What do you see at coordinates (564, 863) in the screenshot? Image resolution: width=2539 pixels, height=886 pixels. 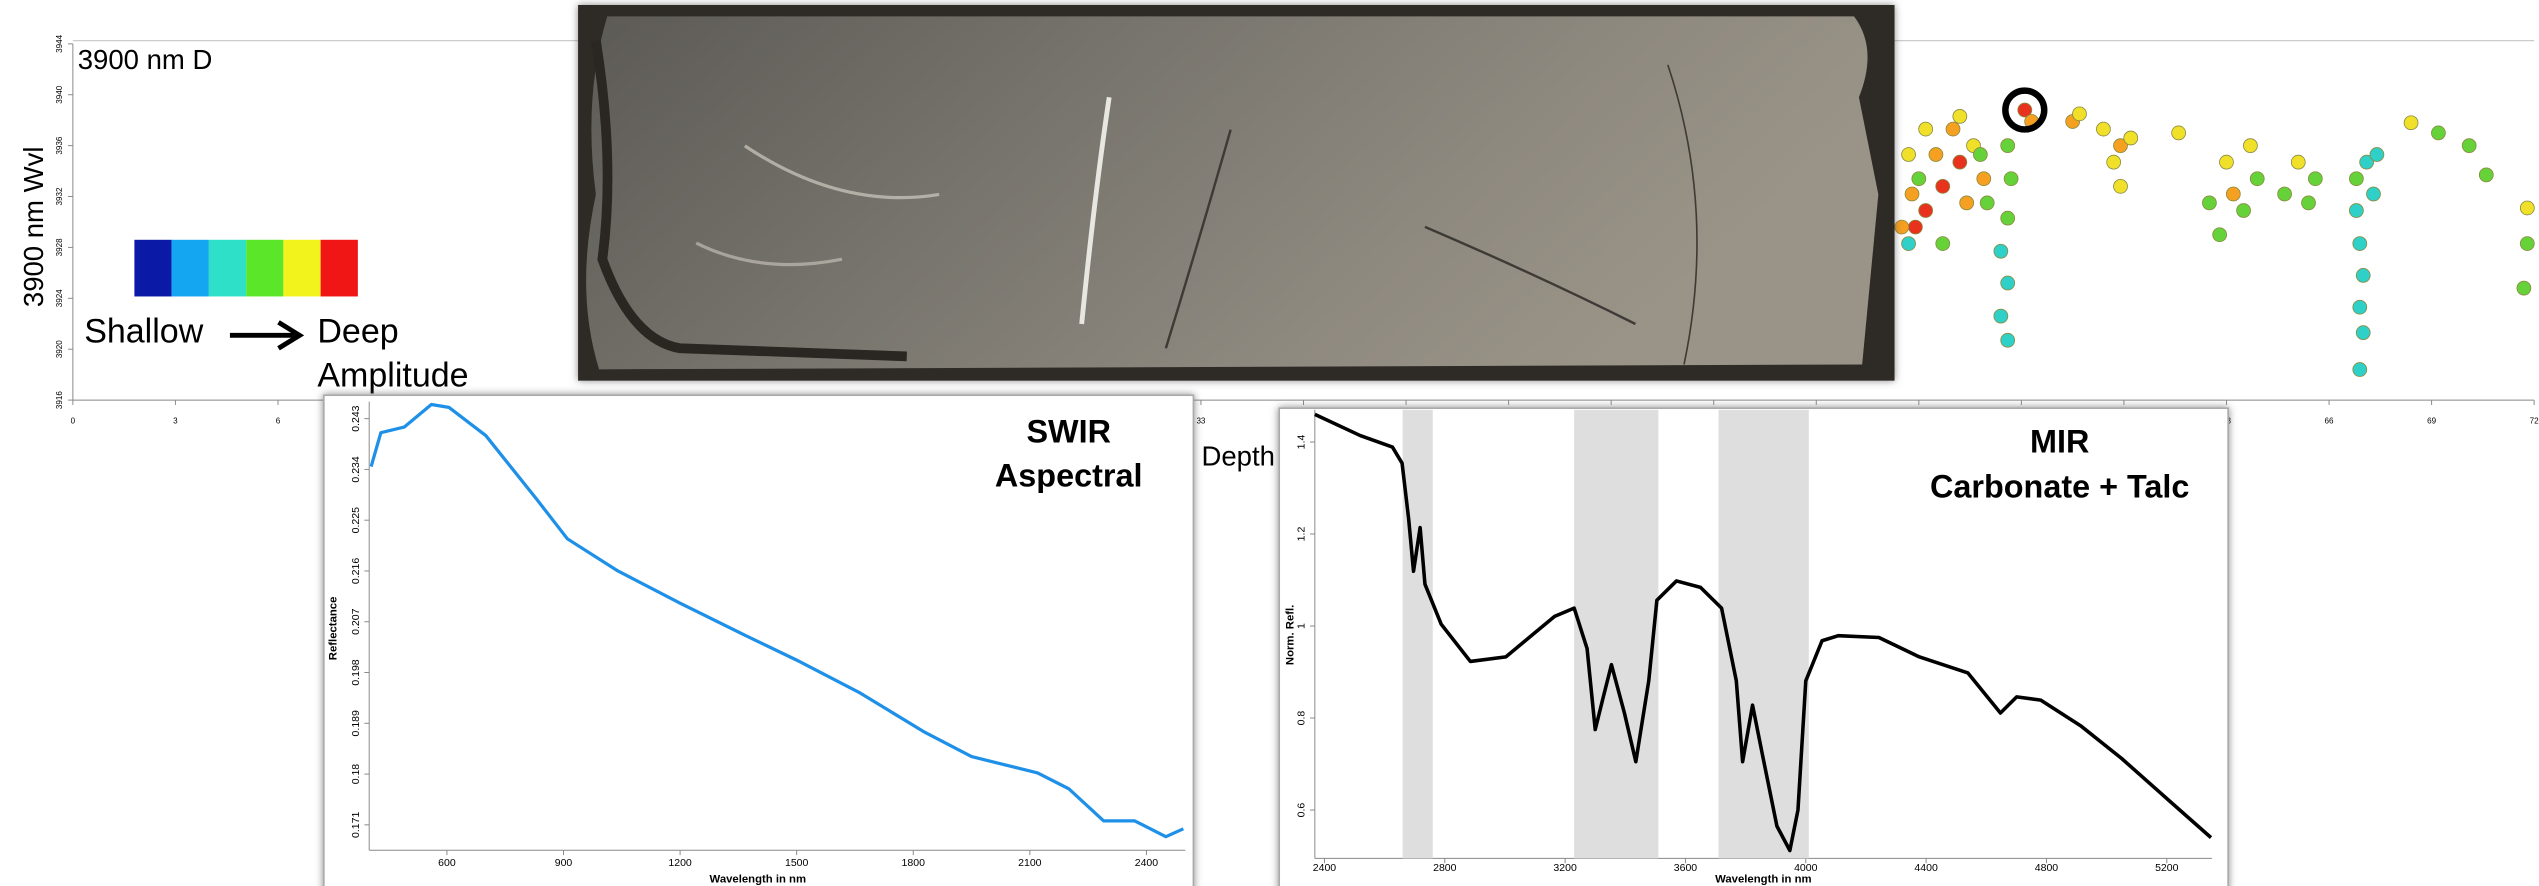 I see `x-tick-label: 900` at bounding box center [564, 863].